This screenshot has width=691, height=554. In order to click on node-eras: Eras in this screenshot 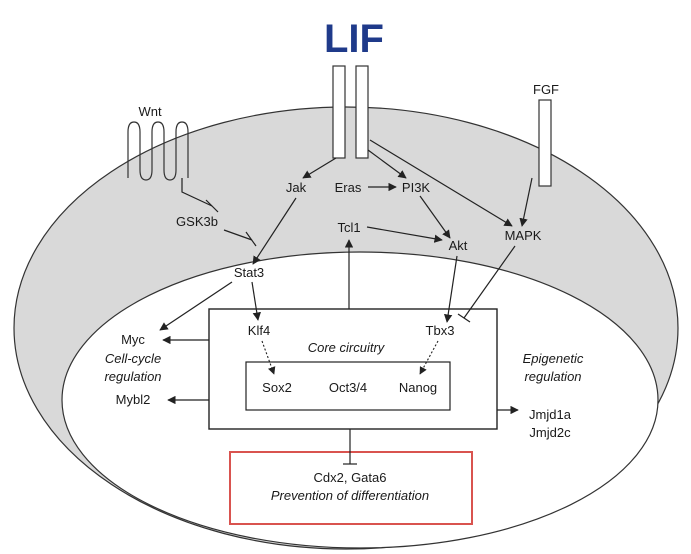, I will do `click(348, 187)`.